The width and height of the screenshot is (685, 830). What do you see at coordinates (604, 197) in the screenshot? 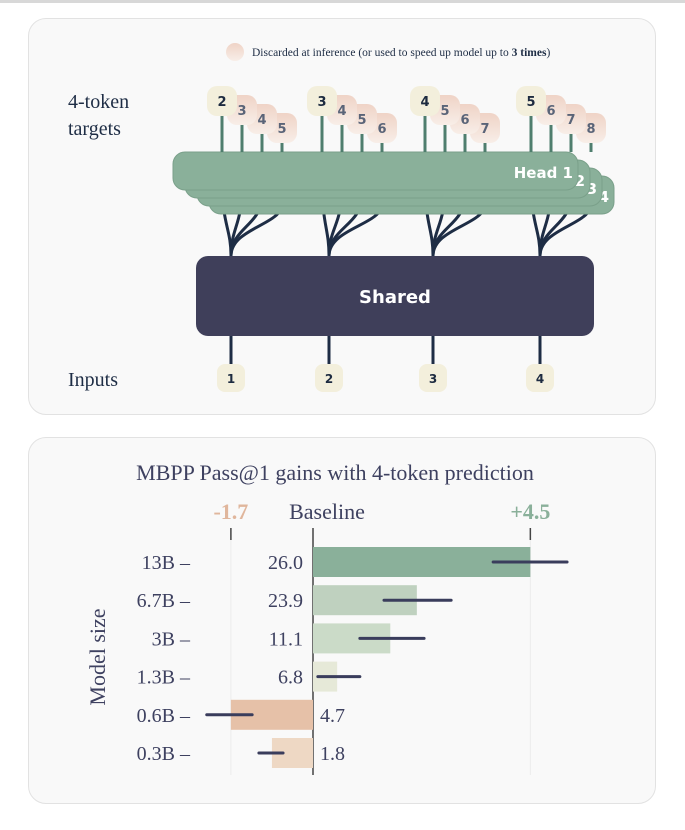
I see `head-label-4: 4` at bounding box center [604, 197].